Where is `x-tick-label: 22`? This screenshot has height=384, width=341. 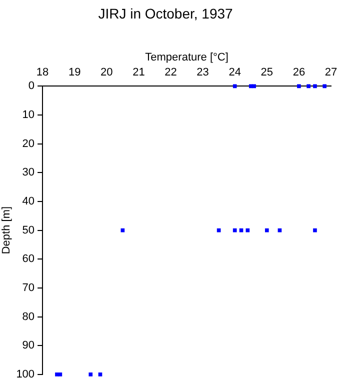
x-tick-label: 22 is located at coordinates (170, 72).